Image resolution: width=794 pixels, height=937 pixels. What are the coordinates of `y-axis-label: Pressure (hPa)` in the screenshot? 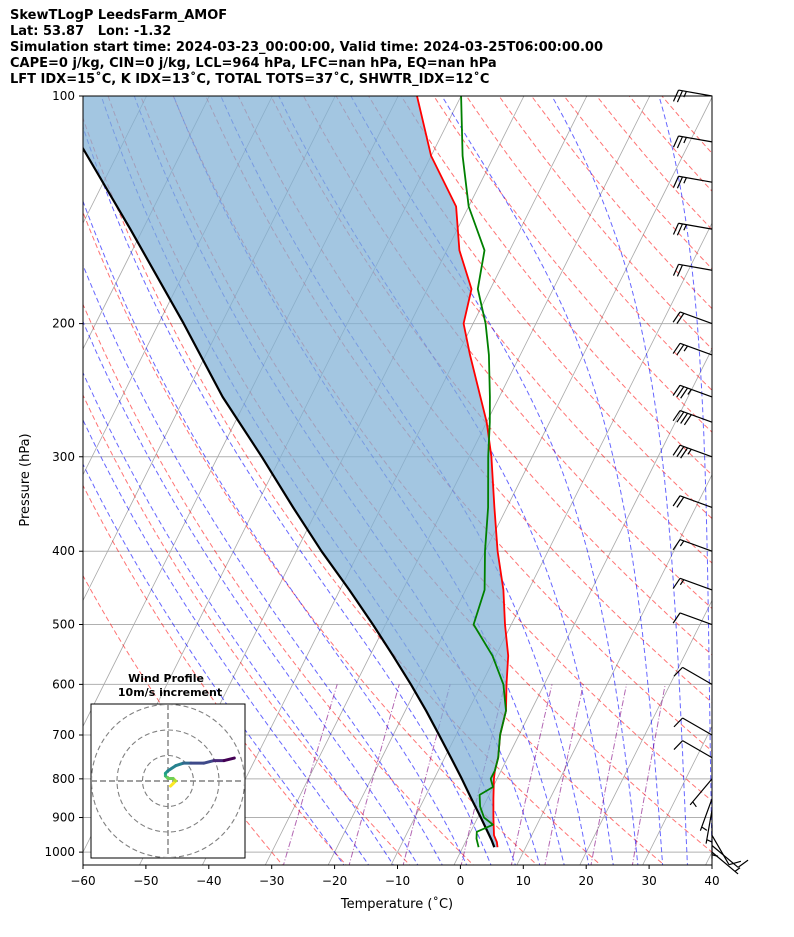 It's located at (25, 479).